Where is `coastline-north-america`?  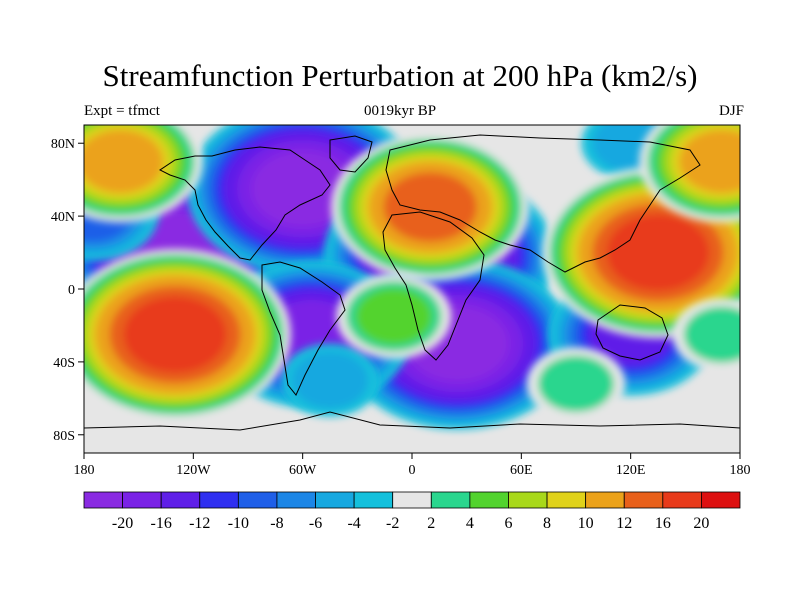
coastline-north-america is located at coordinates (245, 203).